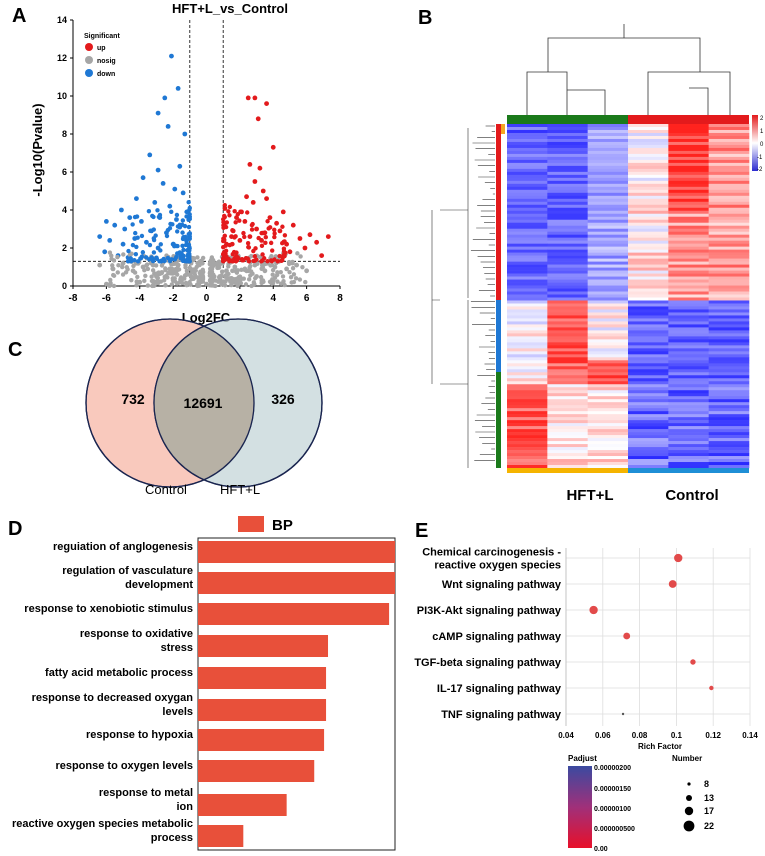 The image size is (765, 856). Describe the element at coordinates (340, 298) in the screenshot. I see `volcano-x-tick-label: 8` at that location.